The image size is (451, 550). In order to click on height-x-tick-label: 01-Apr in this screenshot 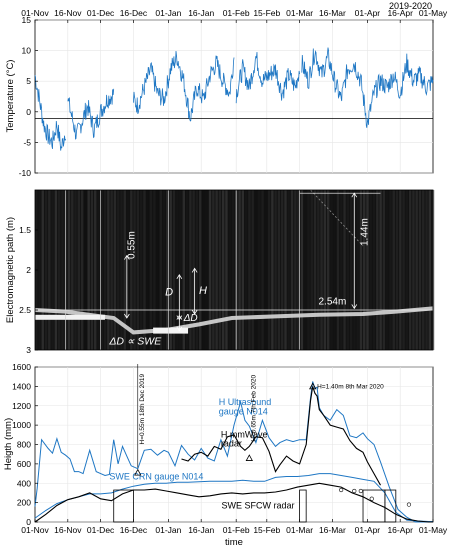, I will do `click(368, 530)`.